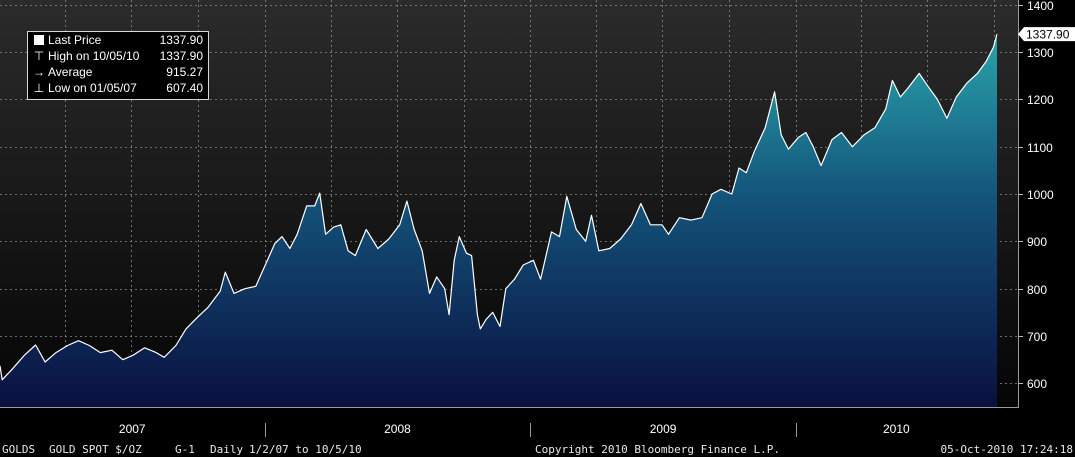  I want to click on legend-row-high: ⊤ High on 10/05/10 1337.90, so click(118, 56).